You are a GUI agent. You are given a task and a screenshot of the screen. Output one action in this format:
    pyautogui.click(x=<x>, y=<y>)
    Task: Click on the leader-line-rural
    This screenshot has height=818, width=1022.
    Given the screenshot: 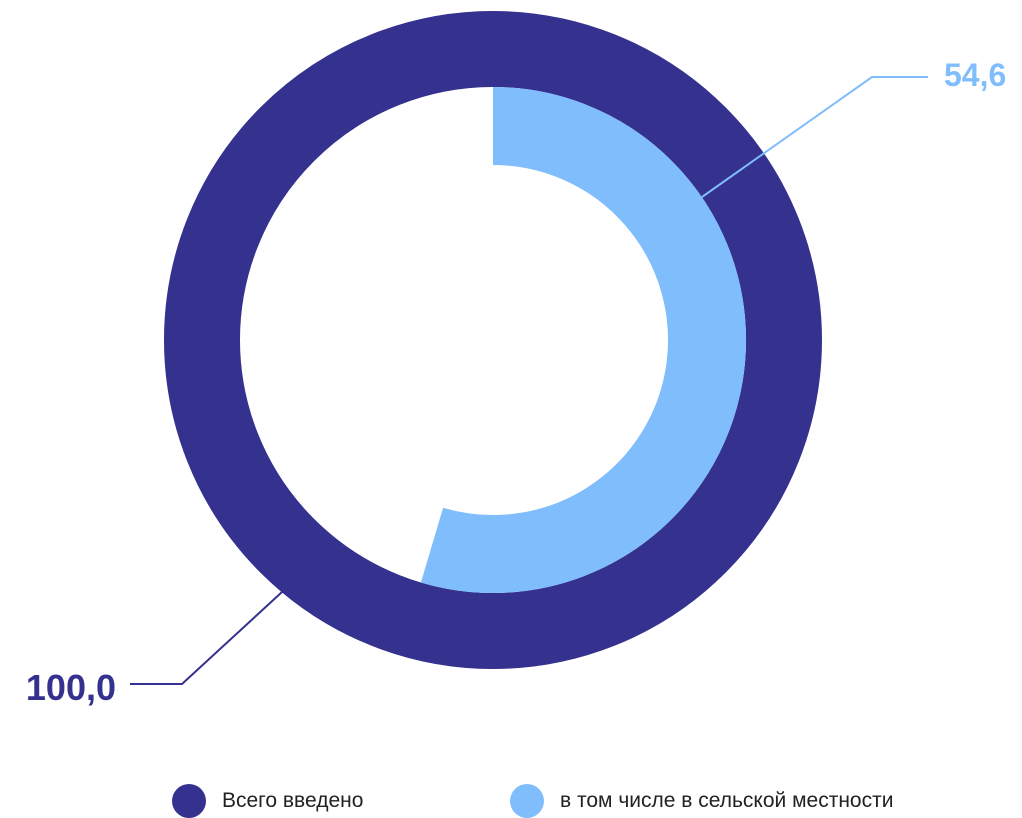 What is the action you would take?
    pyautogui.click(x=814, y=137)
    